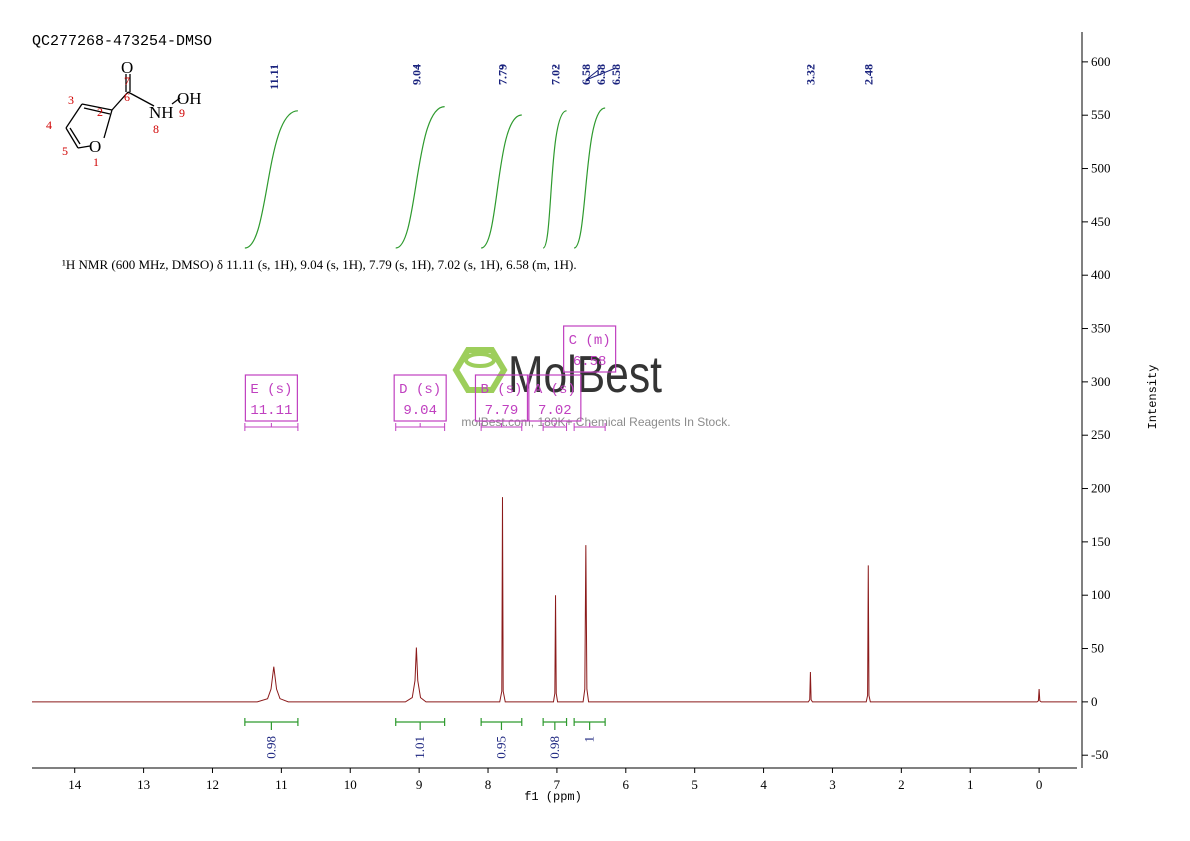  I want to click on x-tick-label: 9, so click(419, 784).